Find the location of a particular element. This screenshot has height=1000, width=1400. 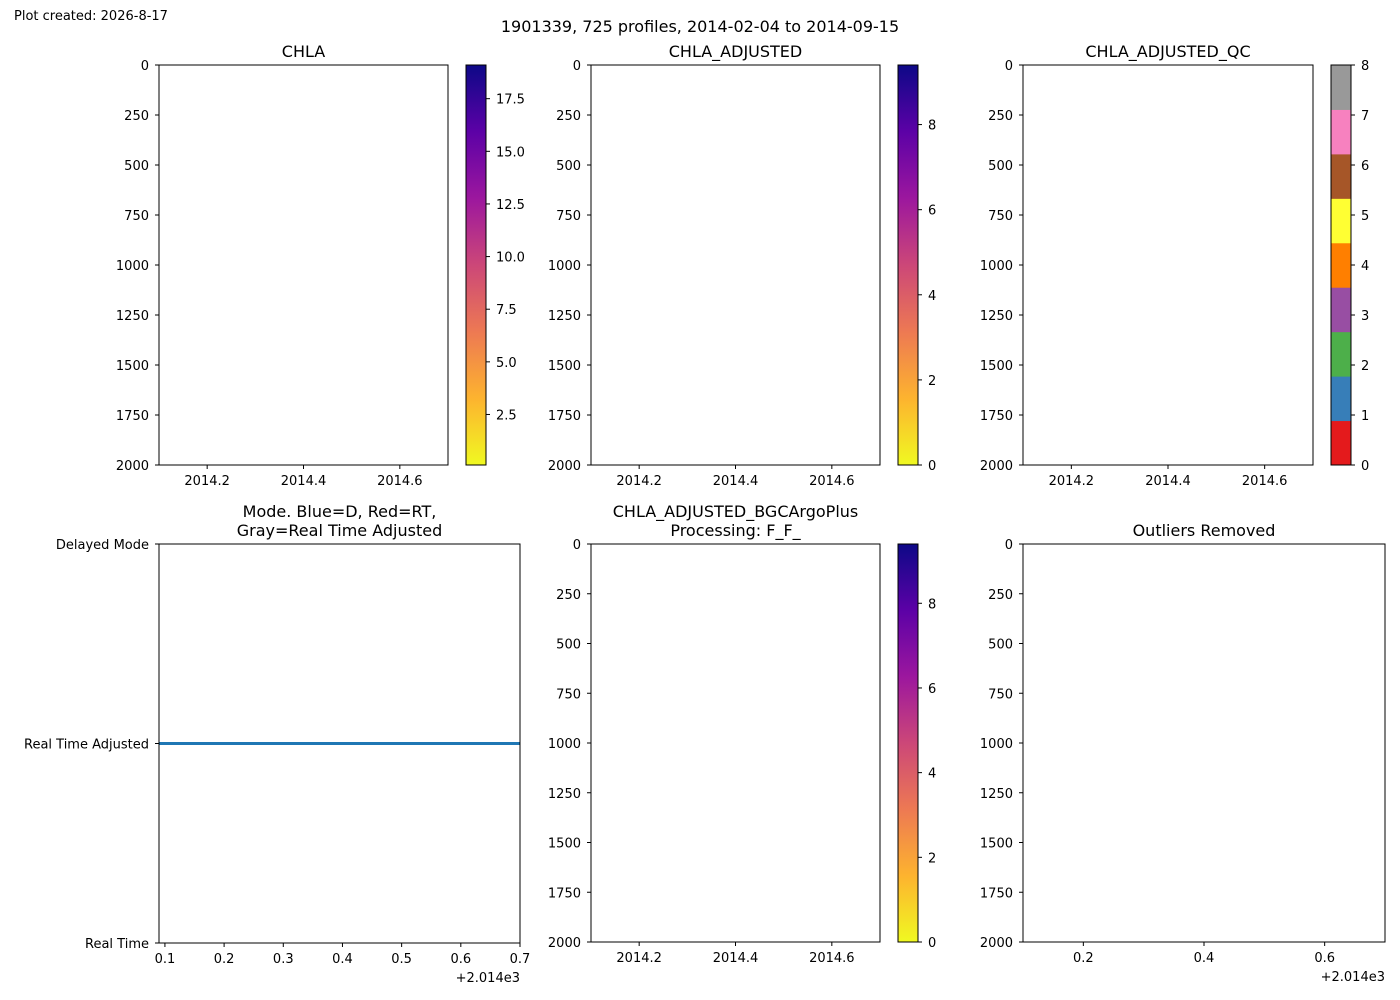

panel-6-ytick-label: 500 is located at coordinates (1000, 645).